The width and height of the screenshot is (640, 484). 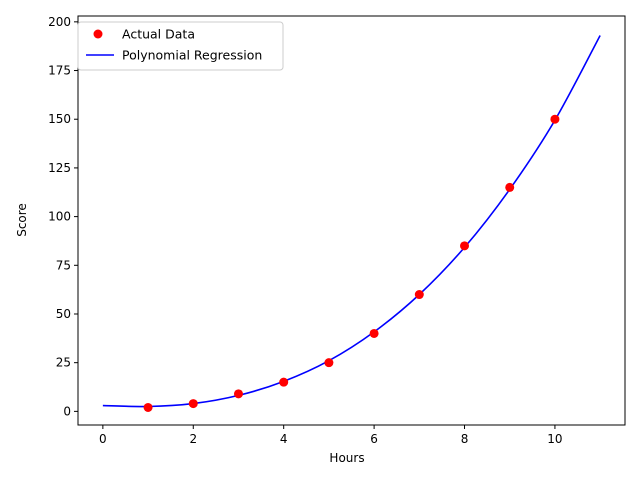 I want to click on legend: Actual Data Polynomial Regression, so click(x=180, y=46).